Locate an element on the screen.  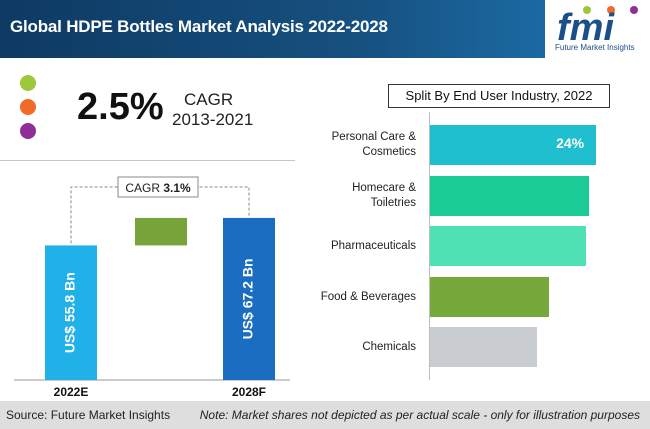
split-chart-axis is located at coordinates (429, 246).